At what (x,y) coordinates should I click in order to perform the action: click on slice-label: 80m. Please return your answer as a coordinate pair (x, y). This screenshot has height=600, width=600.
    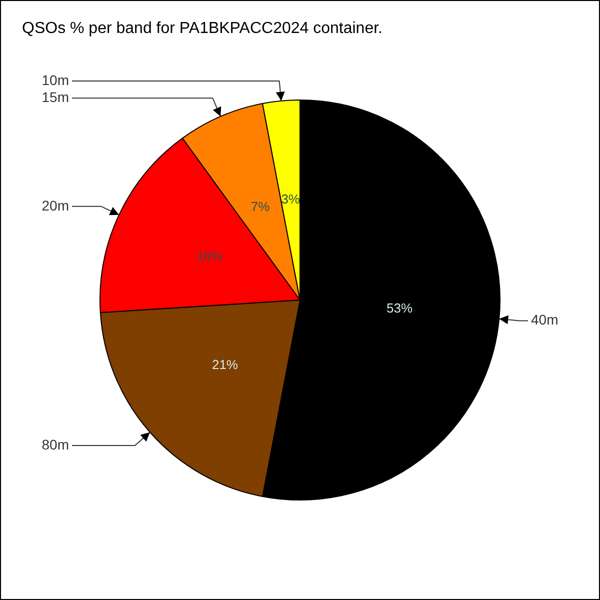
    Looking at the image, I should click on (55, 444).